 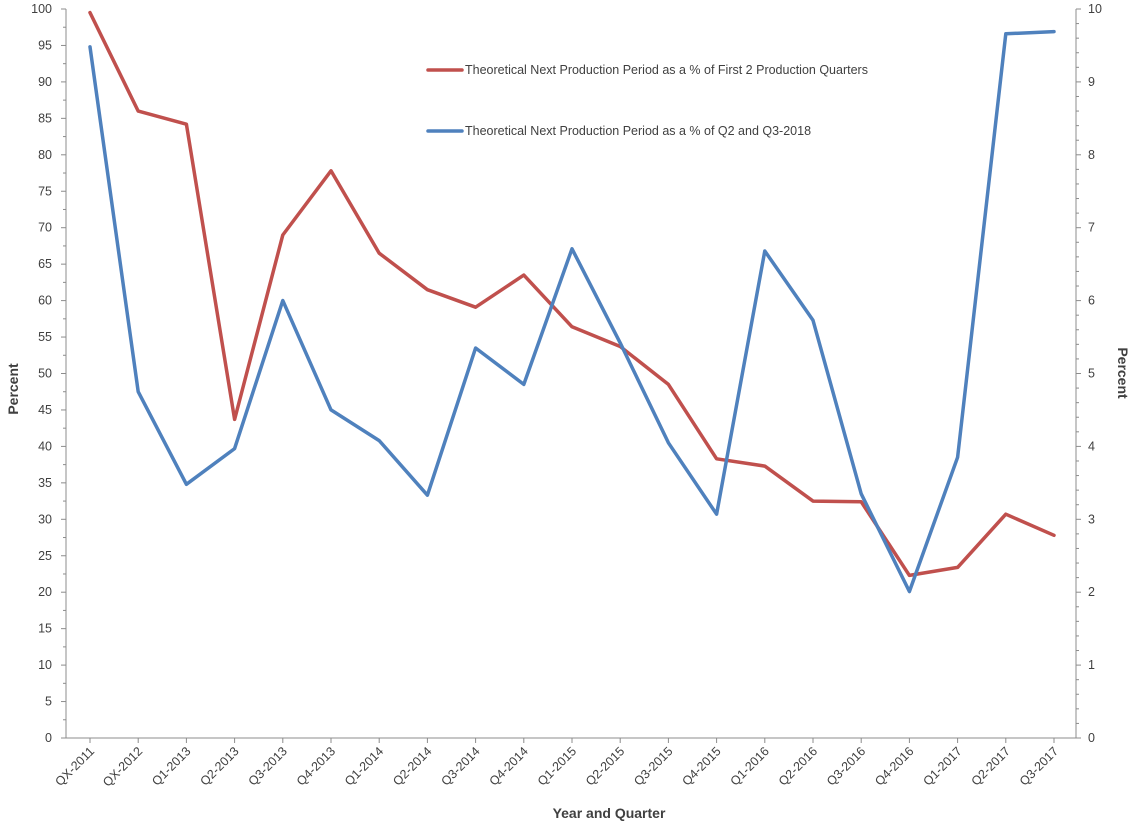 I want to click on x-tick-label: Q4-2016, so click(x=894, y=766).